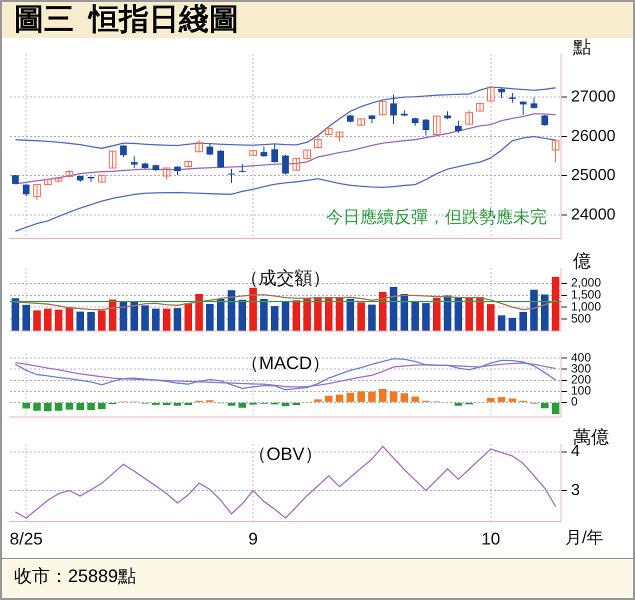  Describe the element at coordinates (581, 357) in the screenshot. I see `y-tick-label: 400` at that location.